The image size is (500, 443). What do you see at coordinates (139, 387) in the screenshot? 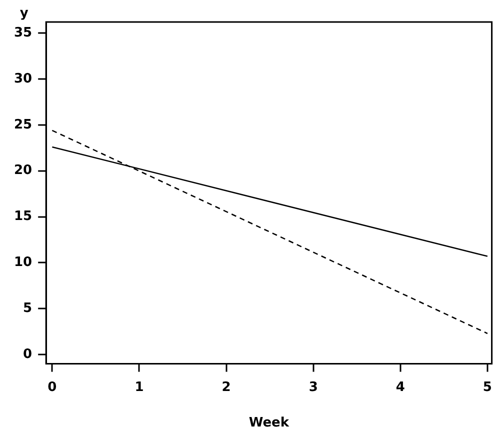
I see `x-tick-label: 1` at bounding box center [139, 387].